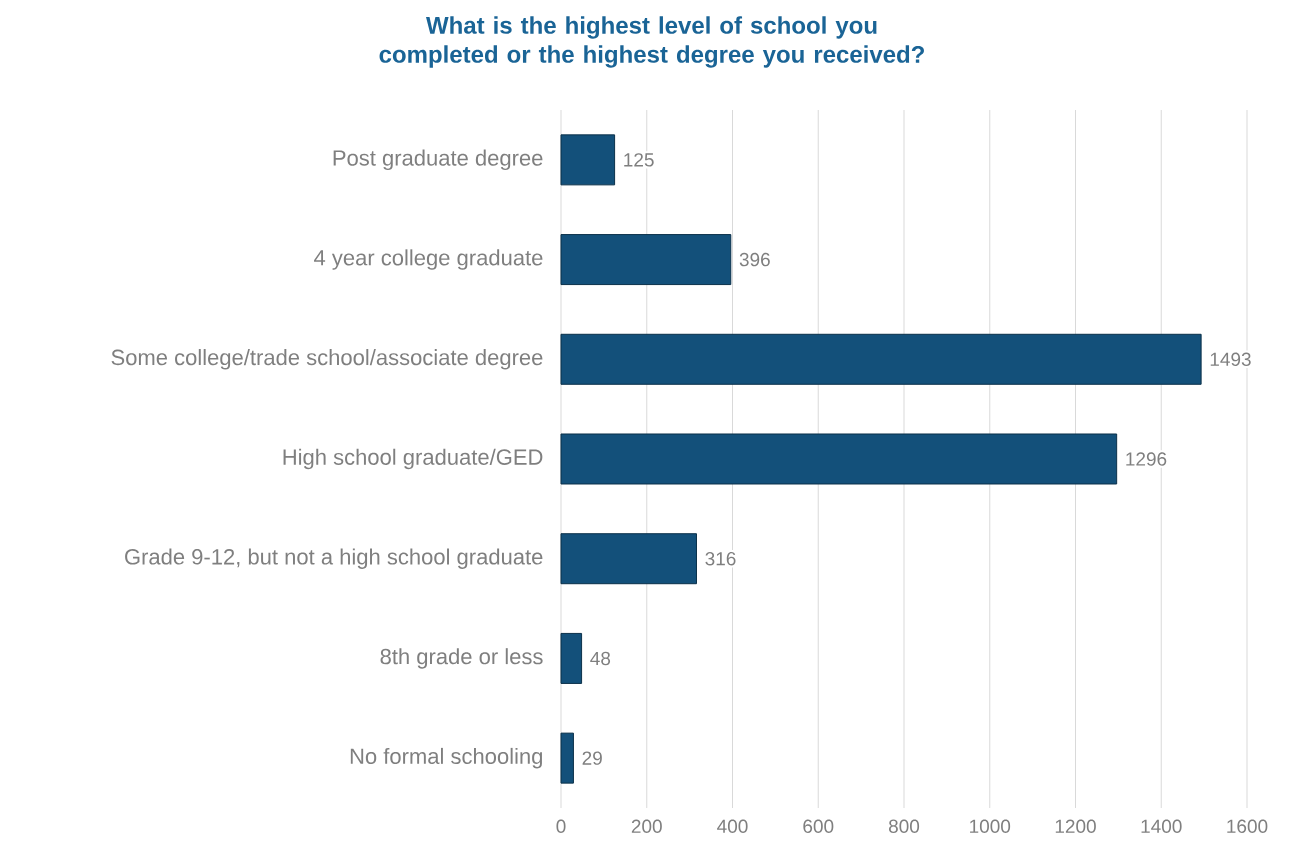 The image size is (1304, 848). Describe the element at coordinates (720, 558) in the screenshot. I see `data-label: 316` at that location.